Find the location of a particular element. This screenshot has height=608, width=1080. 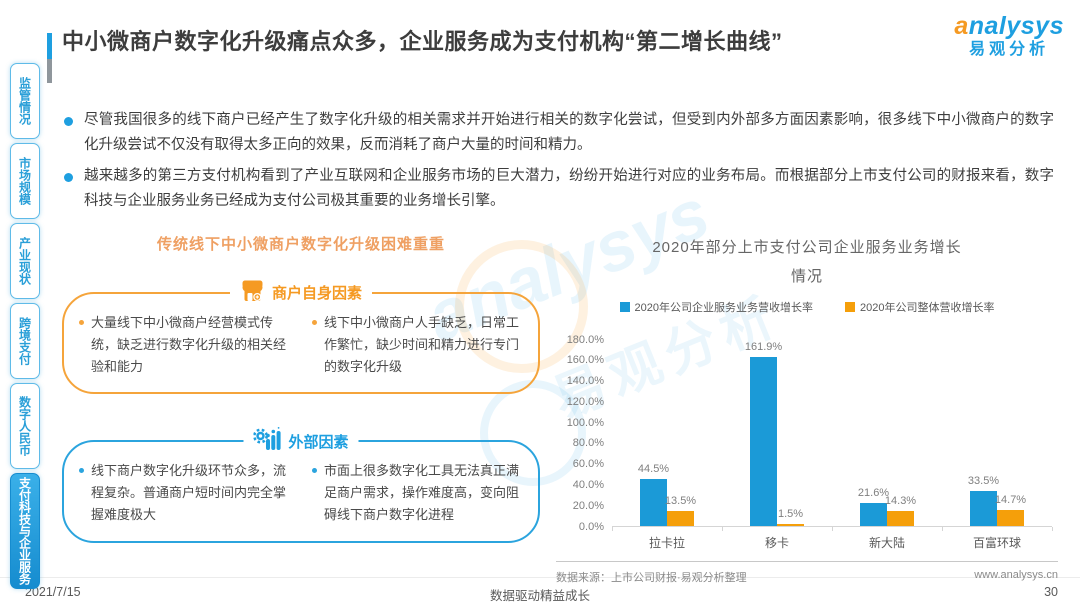

bar-value-label: 33.5% is located at coordinates (983, 480).